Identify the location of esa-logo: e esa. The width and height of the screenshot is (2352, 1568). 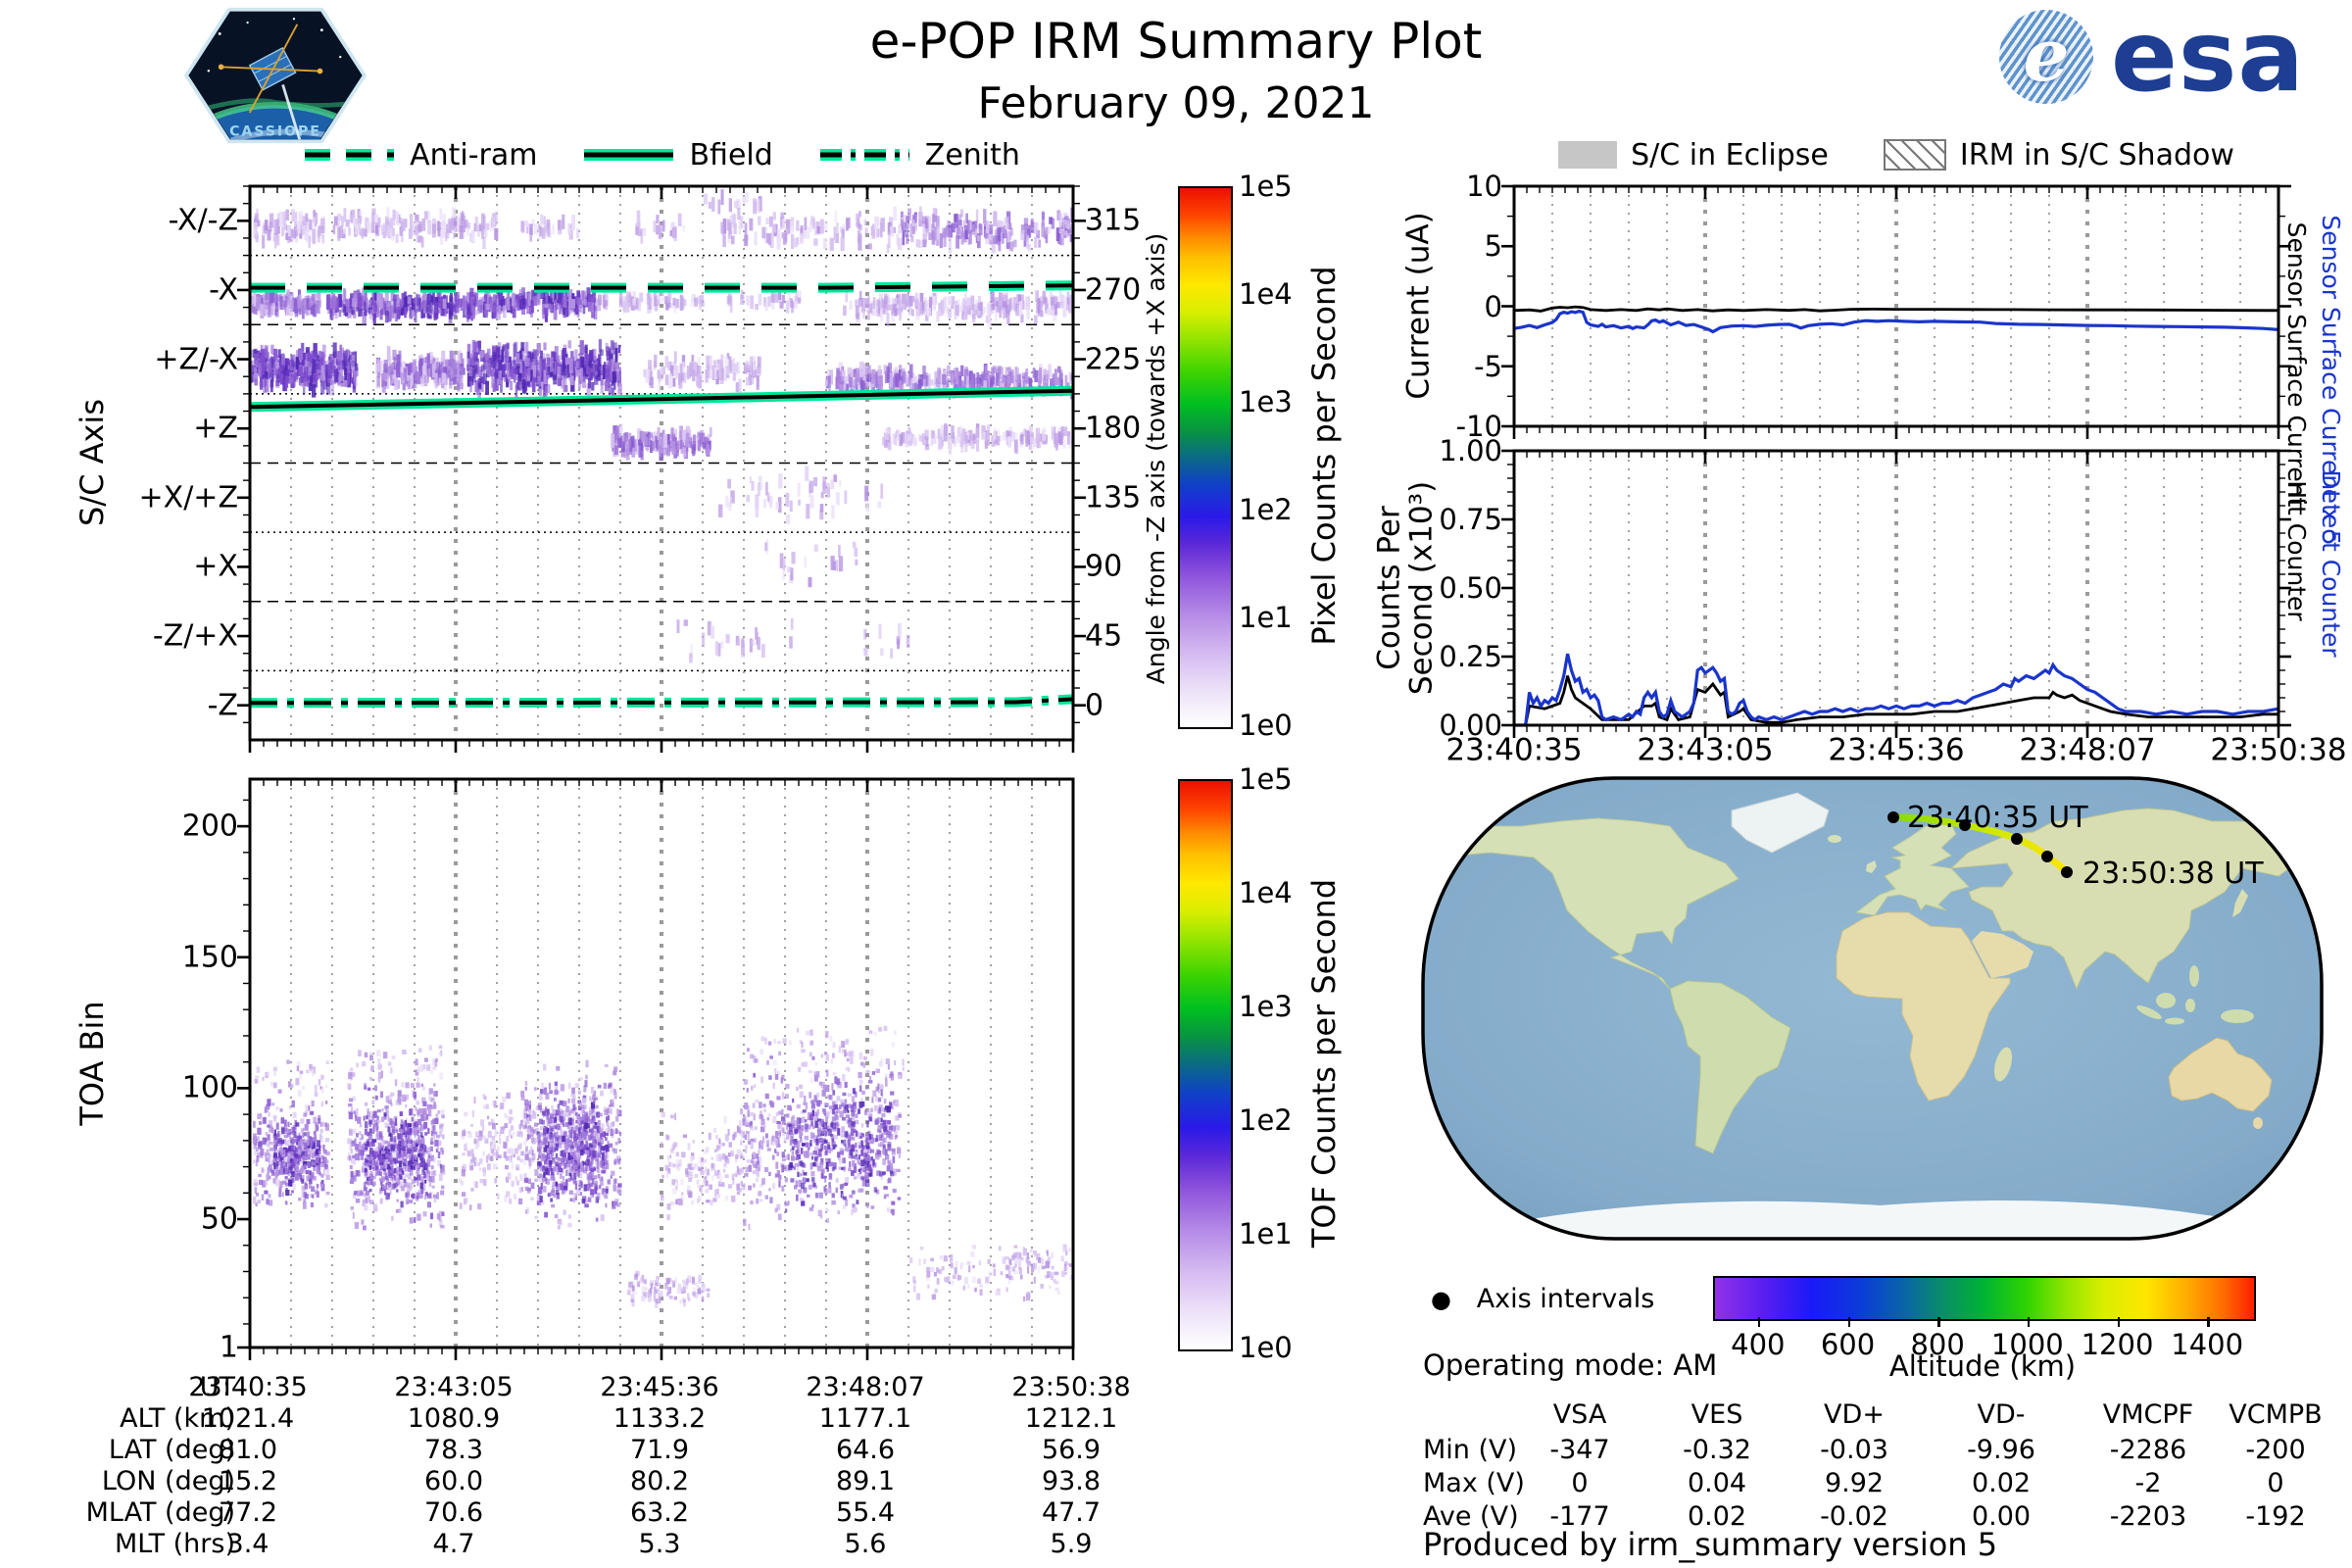
(2152, 57).